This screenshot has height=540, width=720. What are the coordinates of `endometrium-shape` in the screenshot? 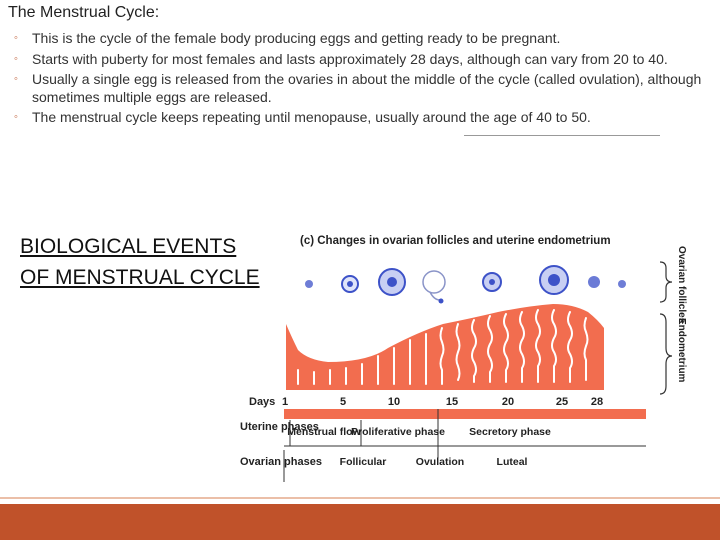 It's located at (445, 347).